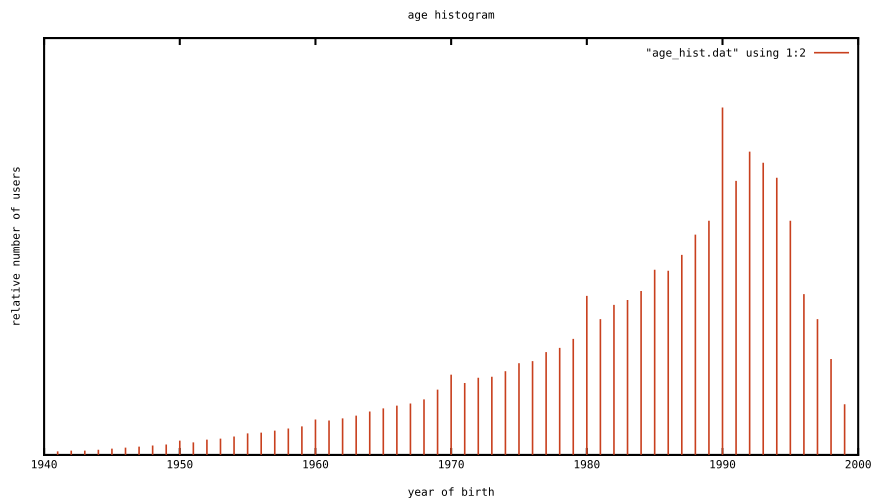  What do you see at coordinates (726, 54) in the screenshot?
I see `legend-label: "age_hist.dat" using 1:2` at bounding box center [726, 54].